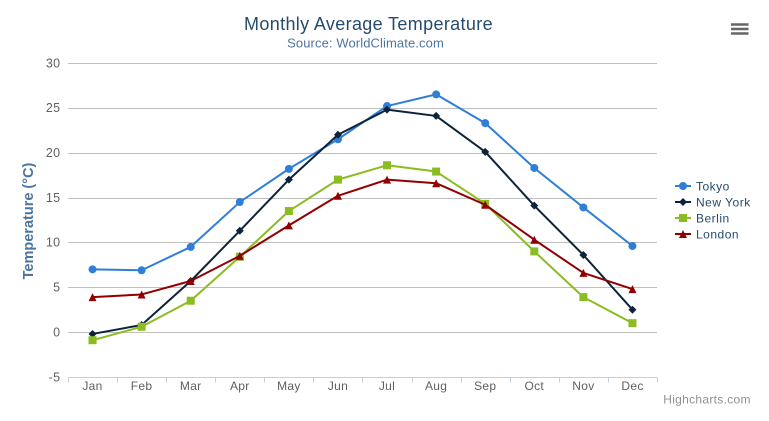  I want to click on svg-text: 0, so click(56, 332).